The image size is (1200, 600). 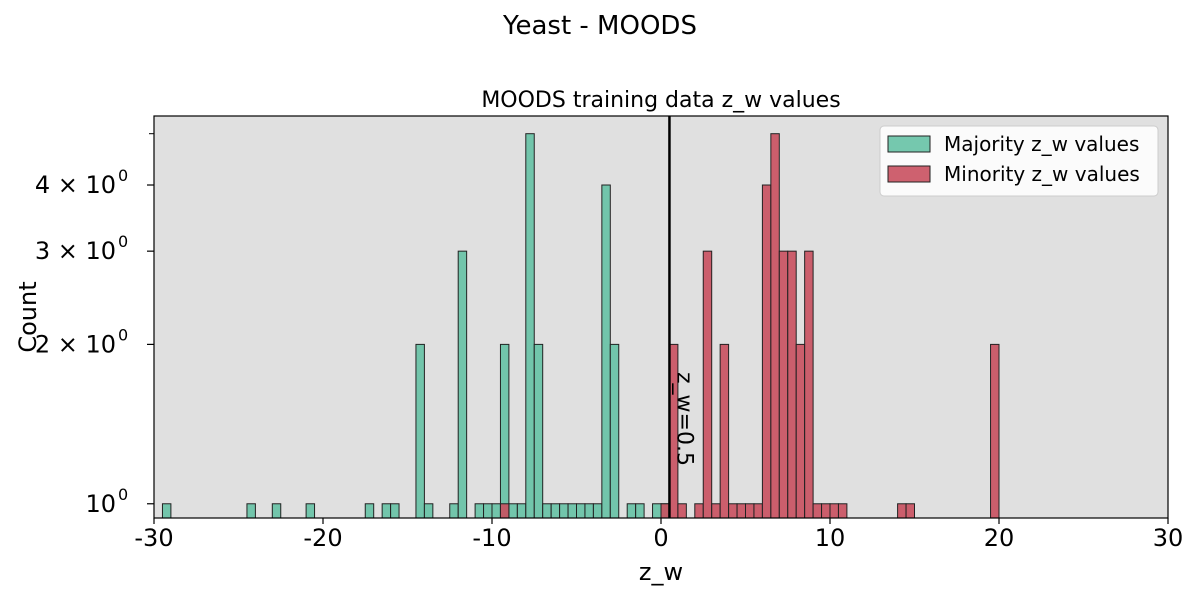 I want to click on x-tick-label: -10, so click(x=491, y=538).